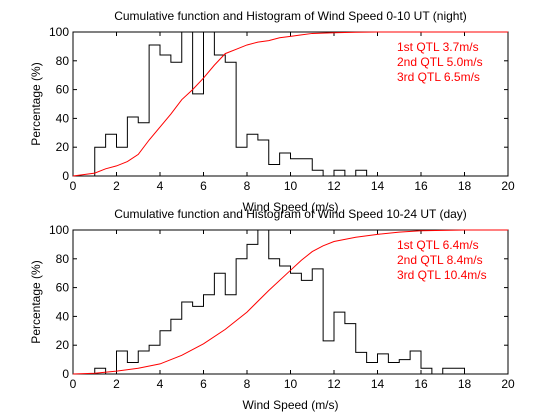 The height and width of the screenshot is (420, 560). I want to click on quartile-annotation: 3rd QTL 6.5m/s, so click(438, 77).